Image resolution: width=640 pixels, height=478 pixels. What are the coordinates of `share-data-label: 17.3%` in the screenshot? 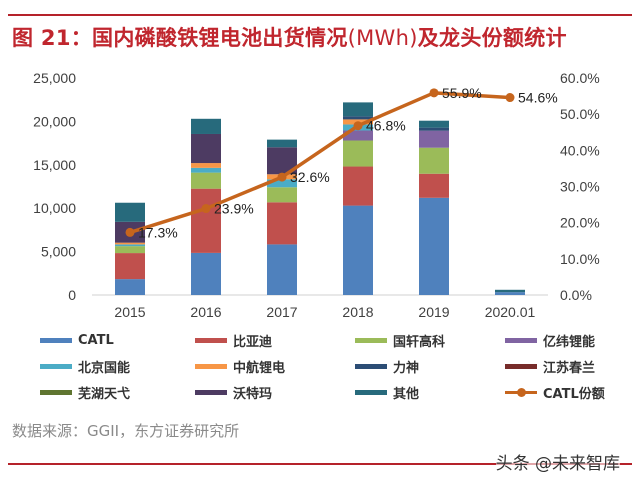 It's located at (158, 232).